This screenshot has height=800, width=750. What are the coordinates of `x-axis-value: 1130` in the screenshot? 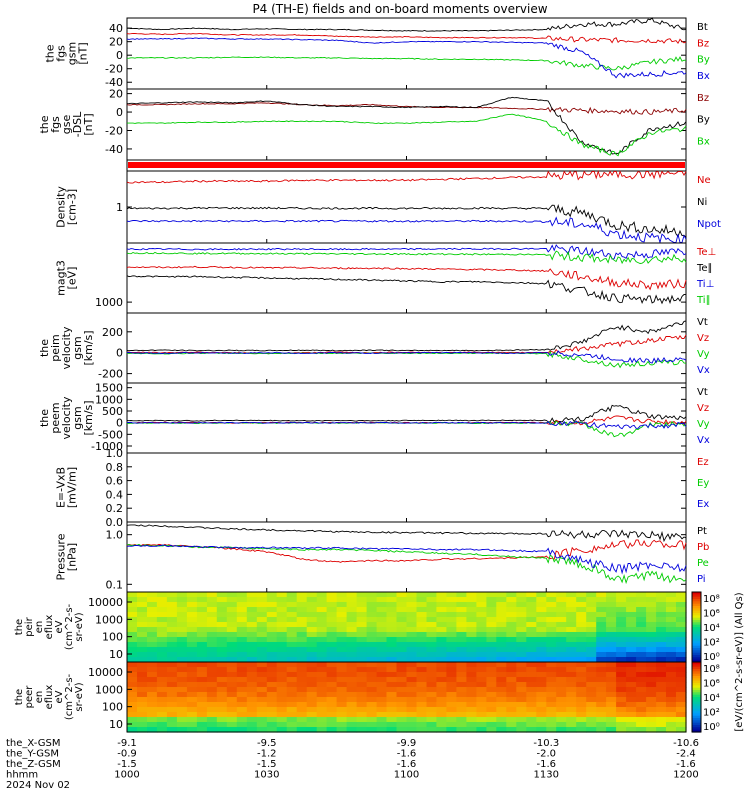 It's located at (546, 775).